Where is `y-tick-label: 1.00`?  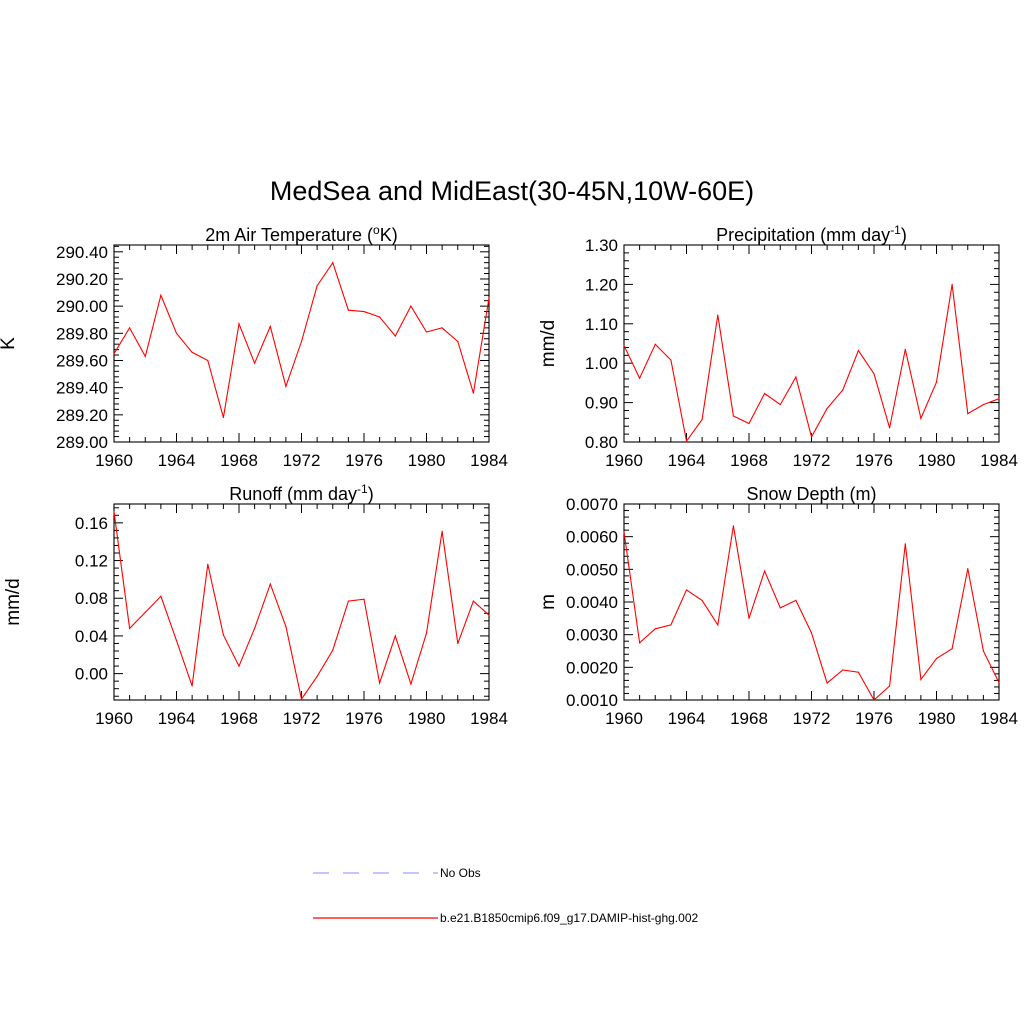 y-tick-label: 1.00 is located at coordinates (601, 363).